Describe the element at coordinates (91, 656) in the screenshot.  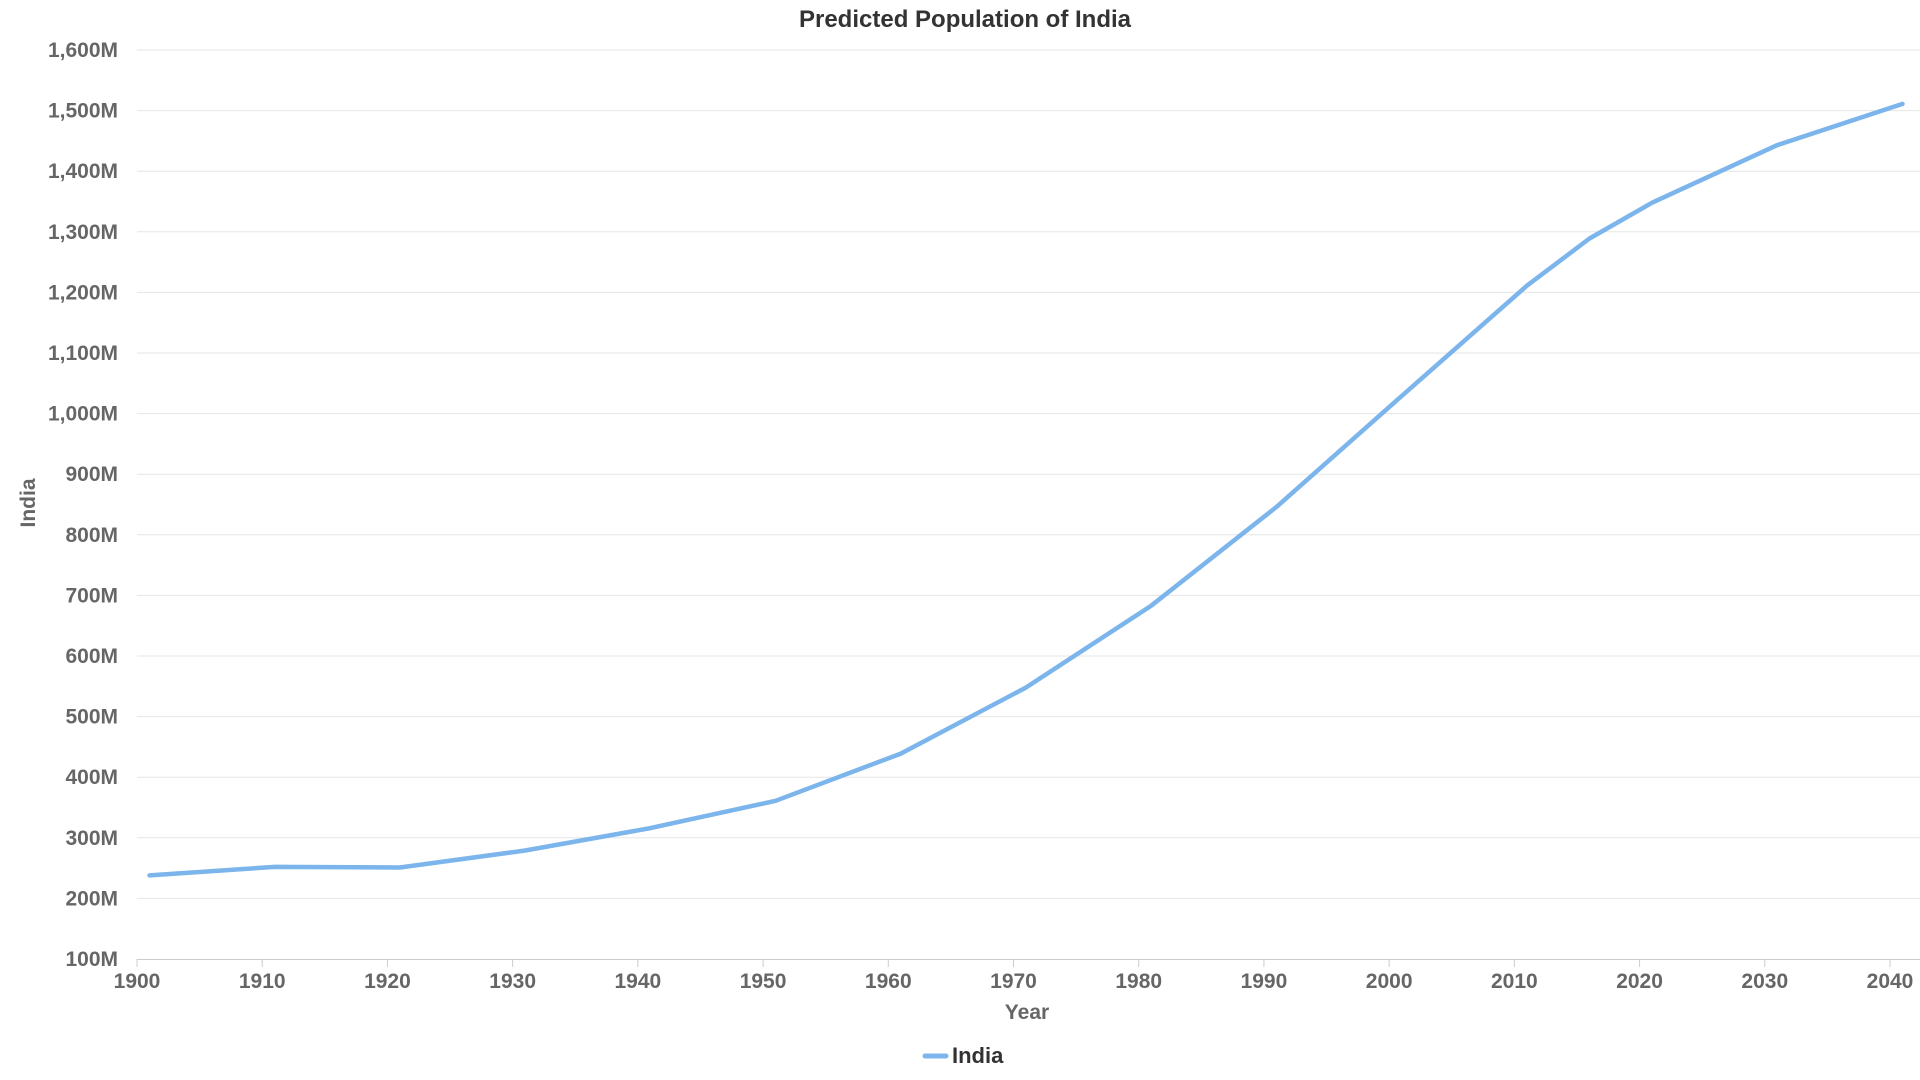
I see `y-tick-label: 600M` at that location.